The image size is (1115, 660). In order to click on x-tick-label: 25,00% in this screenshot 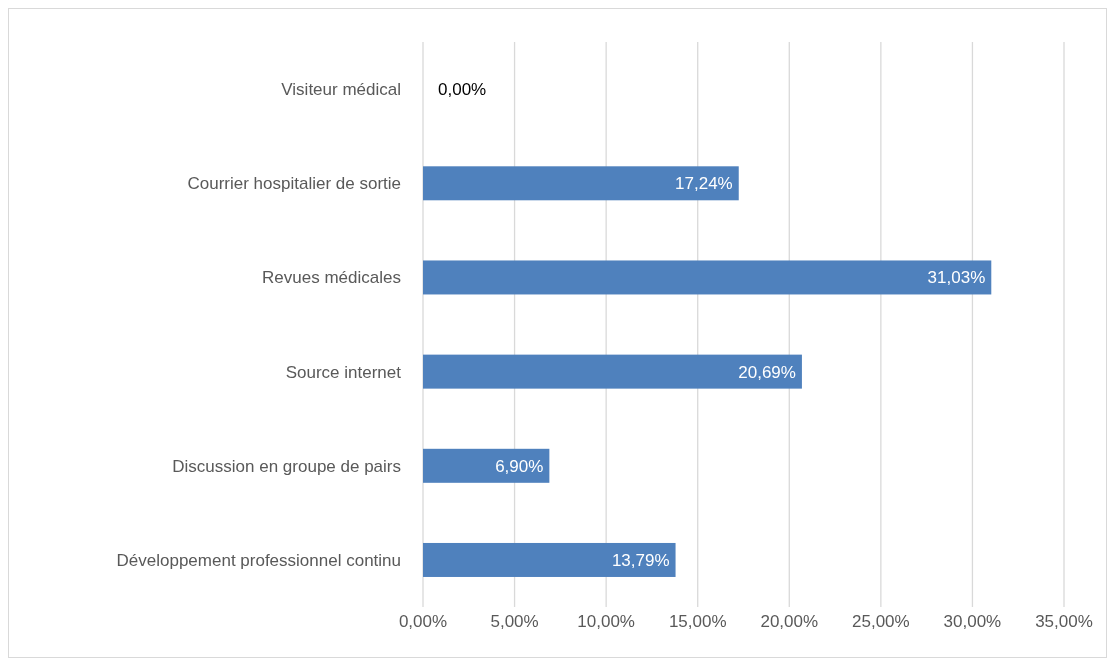, I will do `click(881, 622)`.